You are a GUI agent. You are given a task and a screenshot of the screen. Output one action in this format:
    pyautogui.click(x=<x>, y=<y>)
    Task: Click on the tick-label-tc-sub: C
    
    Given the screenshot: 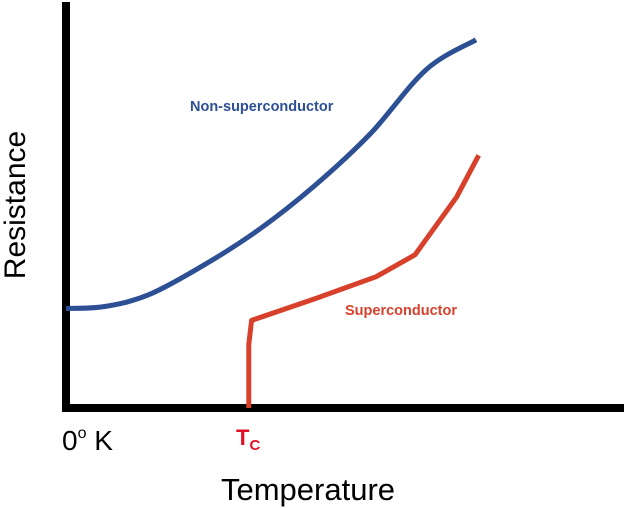 What is the action you would take?
    pyautogui.click(x=254, y=445)
    